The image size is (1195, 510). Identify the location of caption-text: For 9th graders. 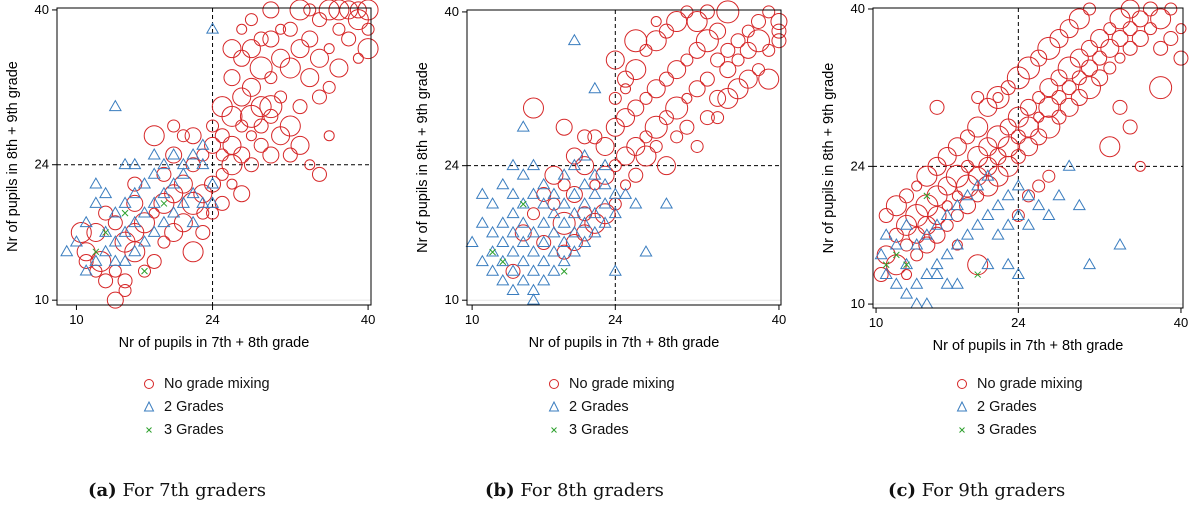
(993, 490).